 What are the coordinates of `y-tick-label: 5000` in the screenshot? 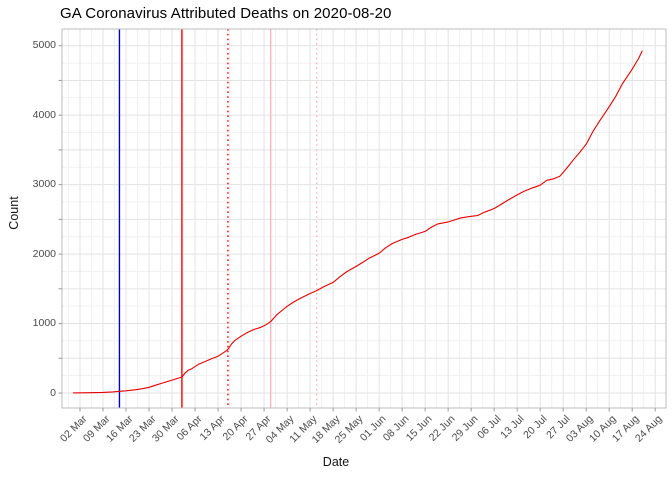 It's located at (44, 45).